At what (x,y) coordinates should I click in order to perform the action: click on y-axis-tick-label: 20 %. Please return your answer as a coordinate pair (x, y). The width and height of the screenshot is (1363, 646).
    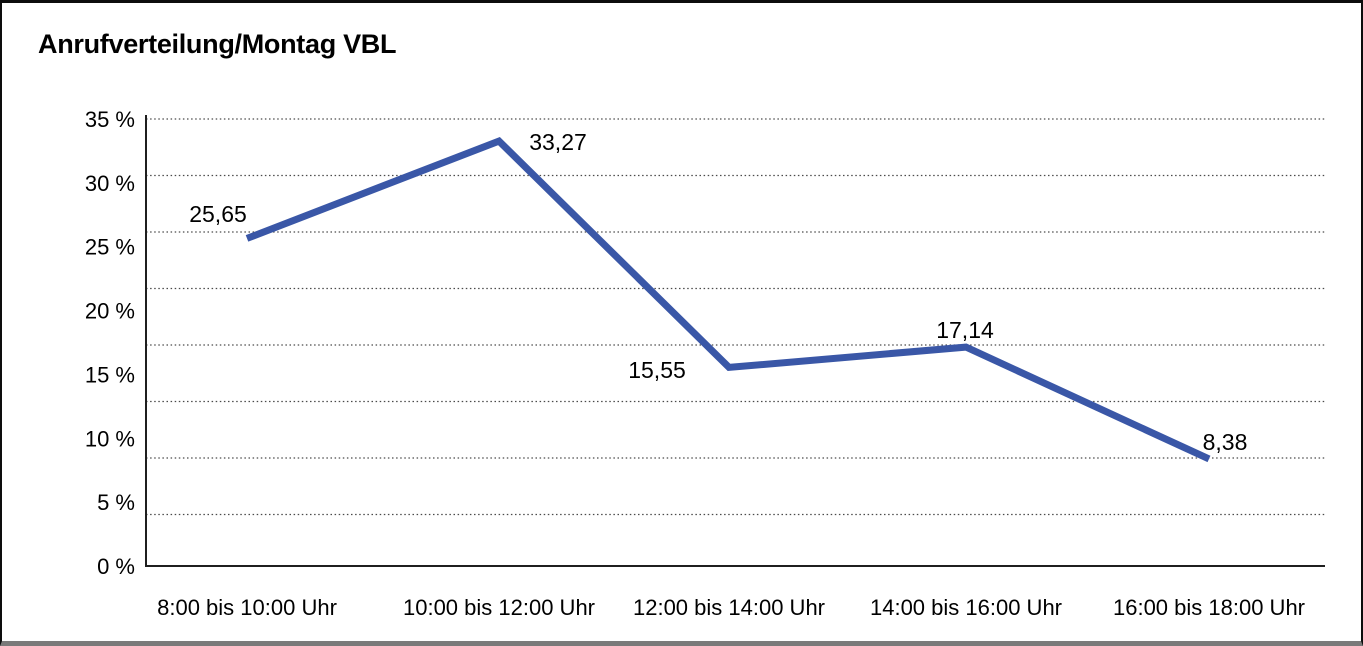
    Looking at the image, I should click on (110, 311).